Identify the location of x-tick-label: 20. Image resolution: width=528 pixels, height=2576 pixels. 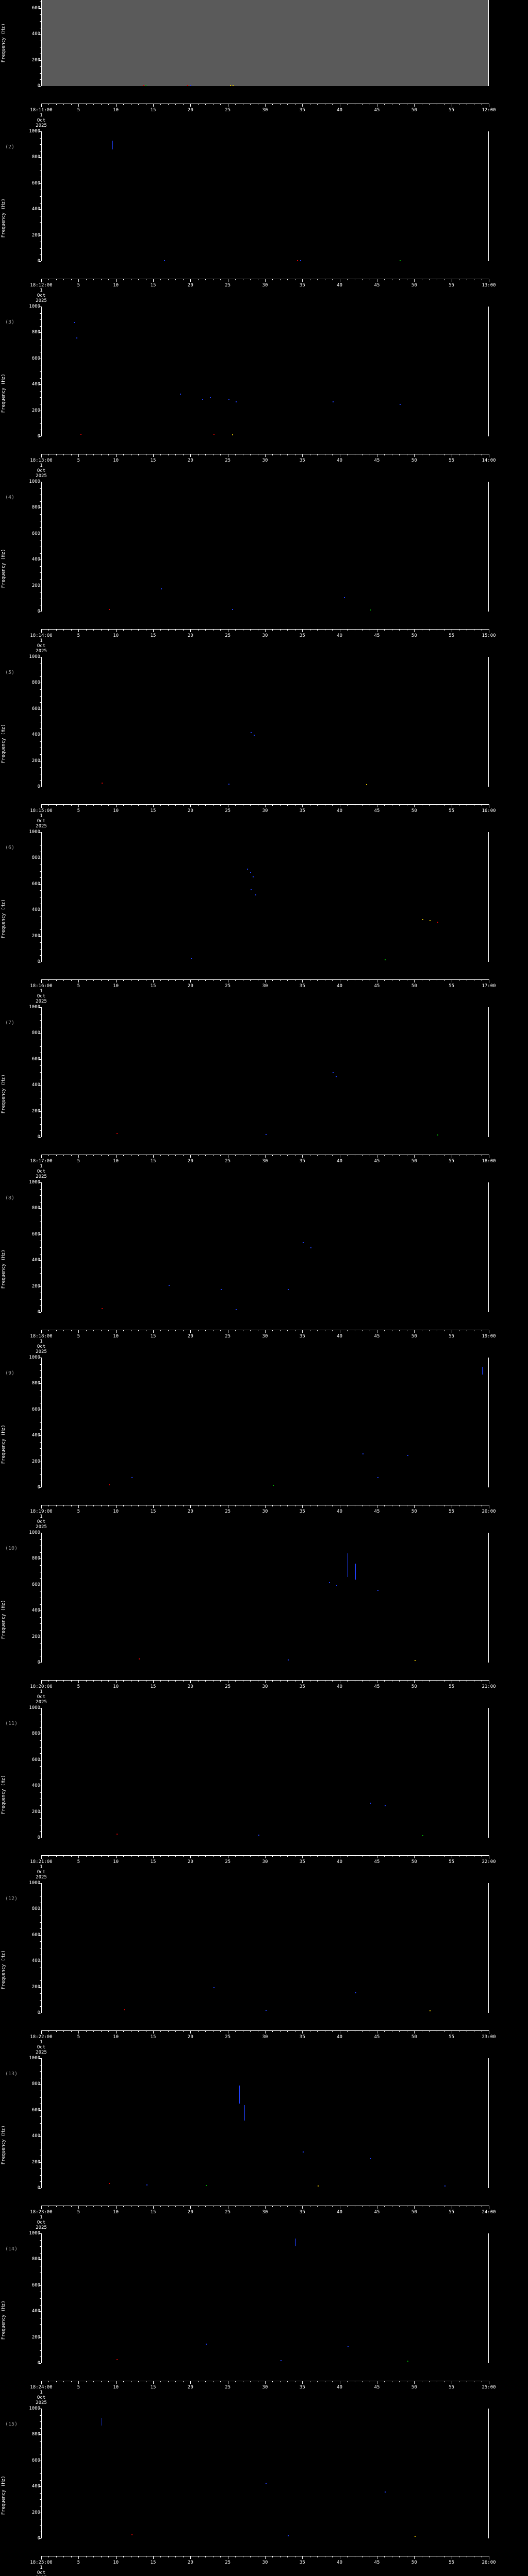
(190, 460).